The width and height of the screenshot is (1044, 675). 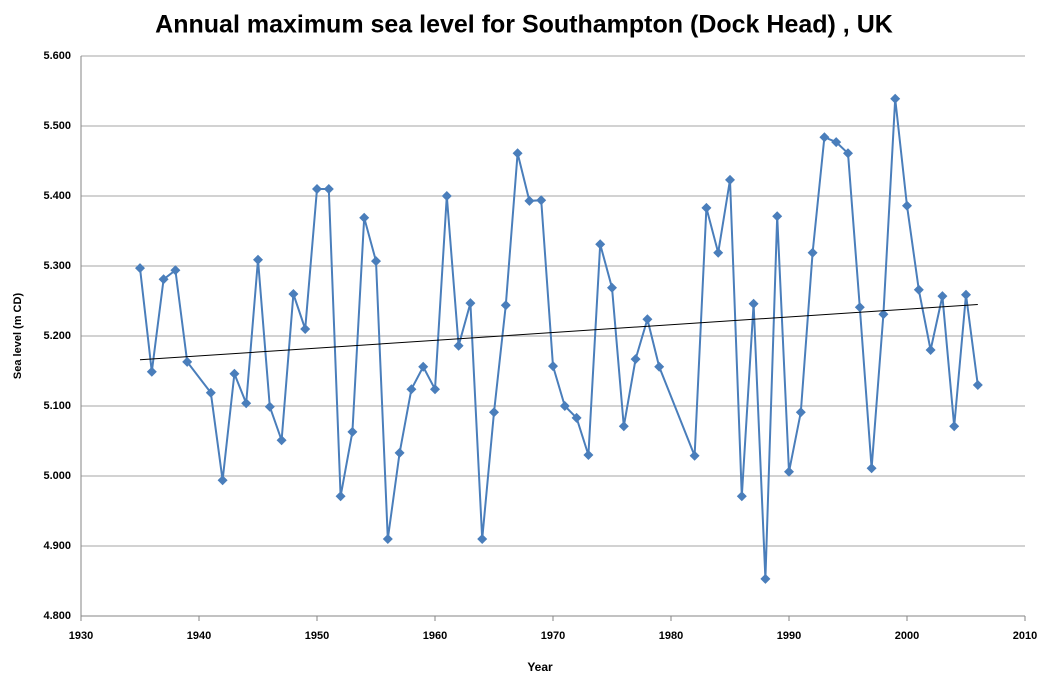 What do you see at coordinates (435, 636) in the screenshot?
I see `x-tick-label: 1960` at bounding box center [435, 636].